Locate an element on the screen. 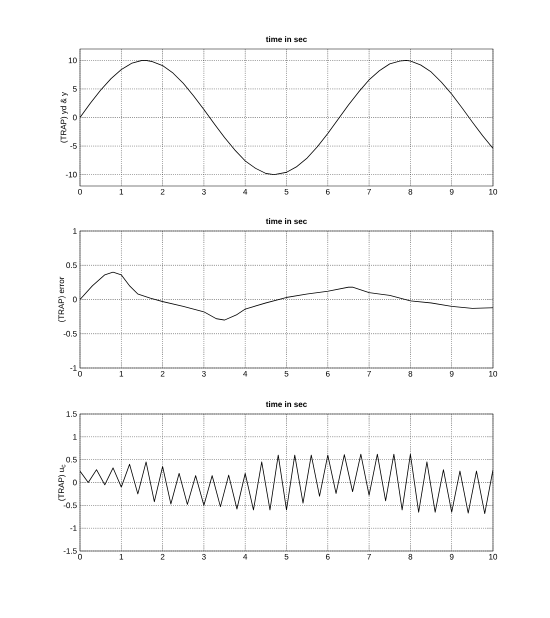 The width and height of the screenshot is (550, 618). y-tick-label: -10 is located at coordinates (71, 175).